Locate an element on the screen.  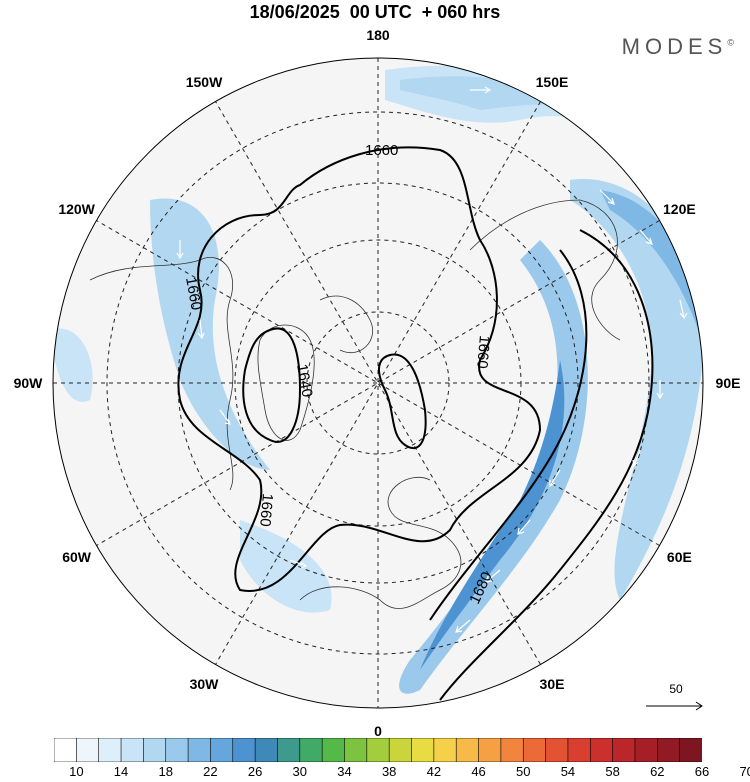
modes-logo: MODES© is located at coordinates (678, 47).